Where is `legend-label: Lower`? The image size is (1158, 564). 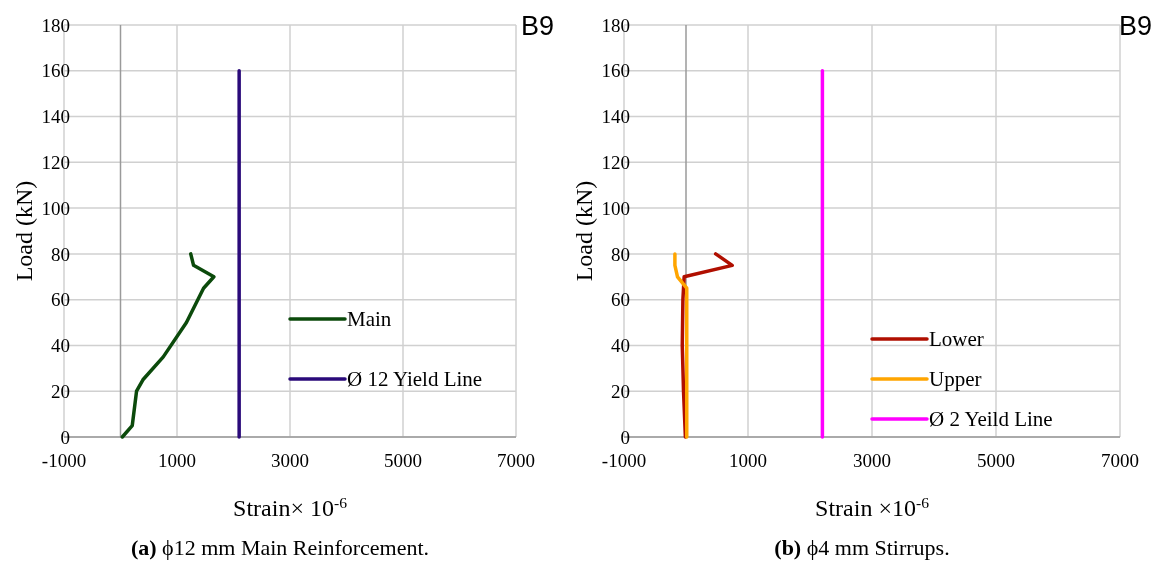
legend-label: Lower is located at coordinates (956, 339).